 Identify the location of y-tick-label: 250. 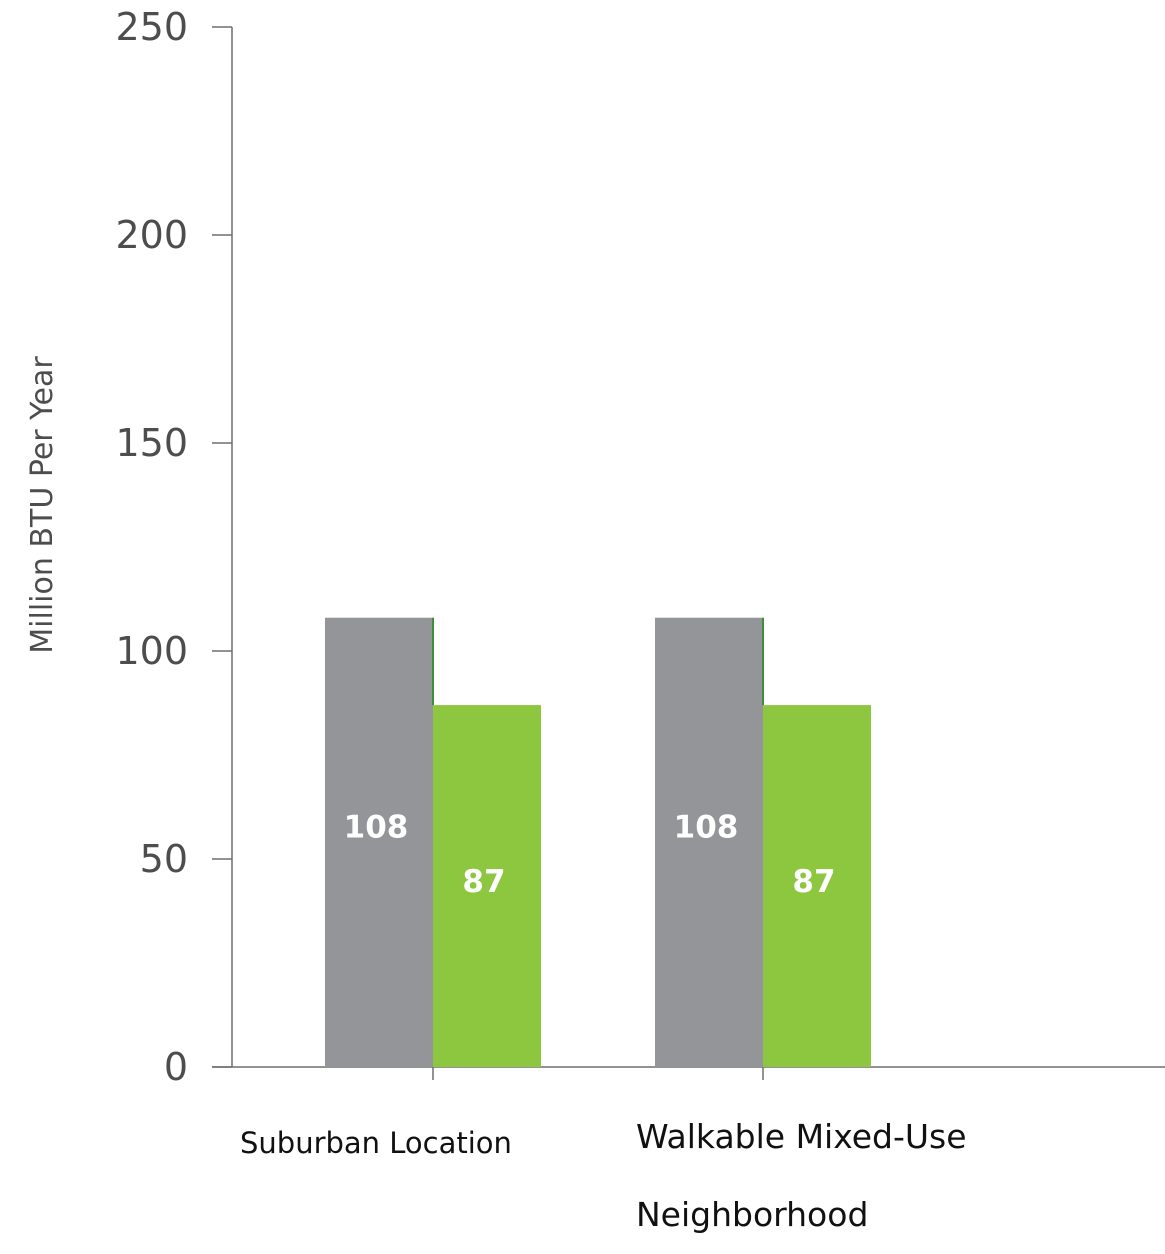
(151, 27).